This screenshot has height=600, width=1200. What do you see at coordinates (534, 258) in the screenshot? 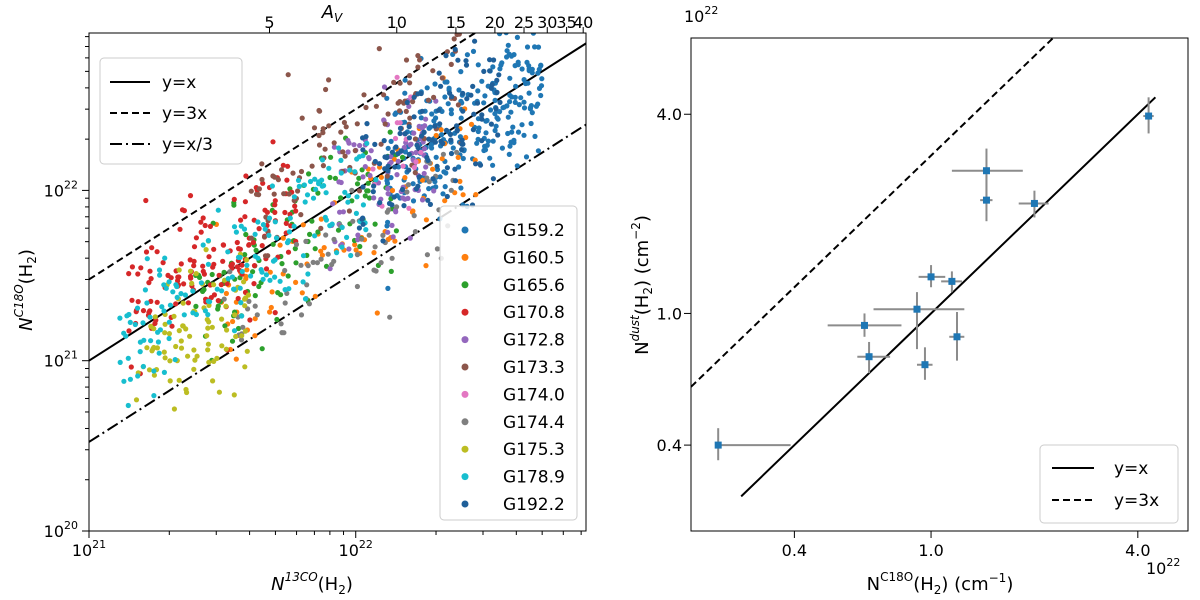
I see `legend-label-G160.5: G160.5` at bounding box center [534, 258].